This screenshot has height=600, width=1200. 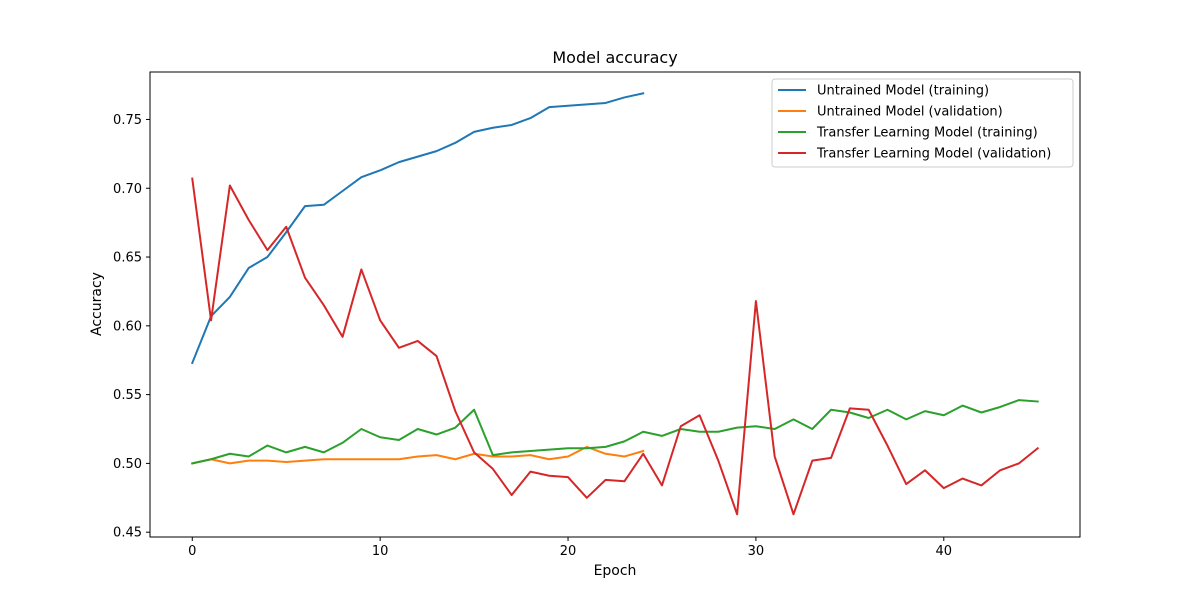 What do you see at coordinates (127, 258) in the screenshot?
I see `y-tick-label: 0.65` at bounding box center [127, 258].